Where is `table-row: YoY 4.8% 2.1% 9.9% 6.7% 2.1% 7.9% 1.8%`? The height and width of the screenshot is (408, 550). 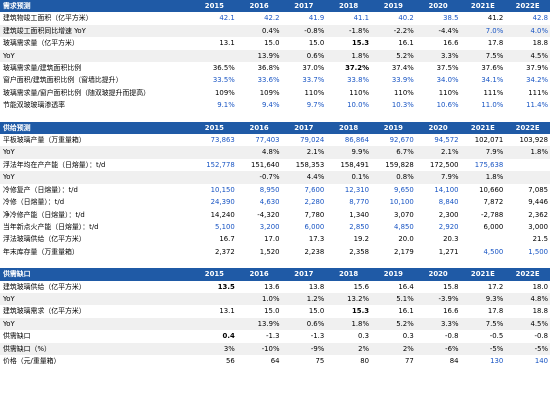
table-row: YoY 4.8% 2.1% 9.9% 6.7% 2.1% 7.9% 1.8% is located at coordinates (275, 152).